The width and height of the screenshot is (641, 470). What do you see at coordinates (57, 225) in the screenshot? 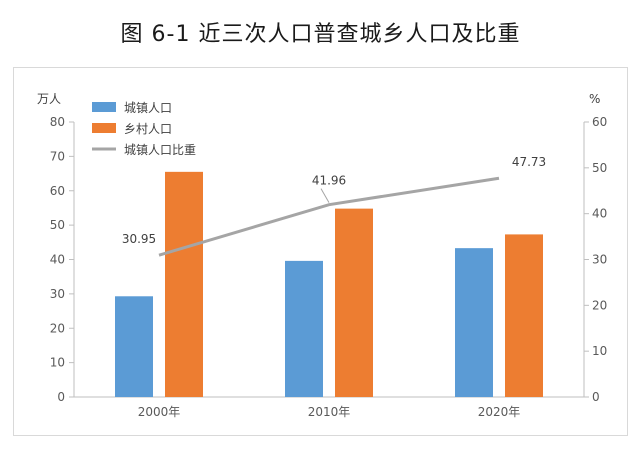
I see `left-tick-label: 50` at bounding box center [57, 225].